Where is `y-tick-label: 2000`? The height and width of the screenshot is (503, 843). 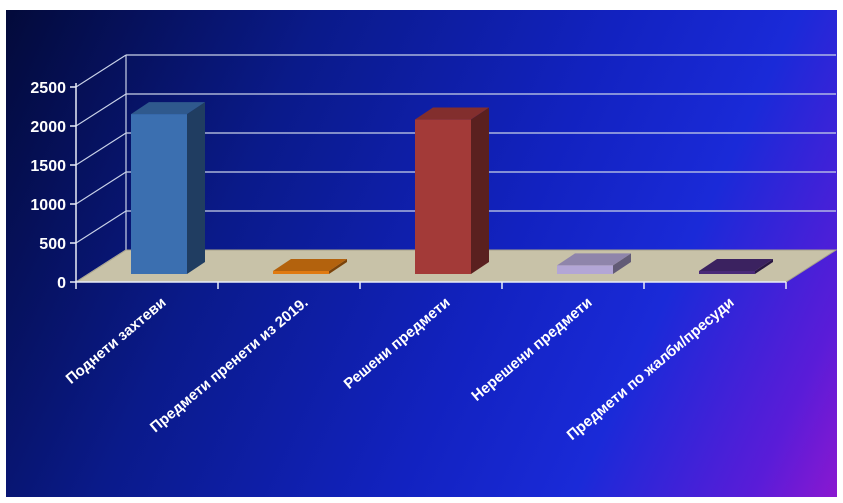
y-tick-label: 2000 is located at coordinates (48, 127).